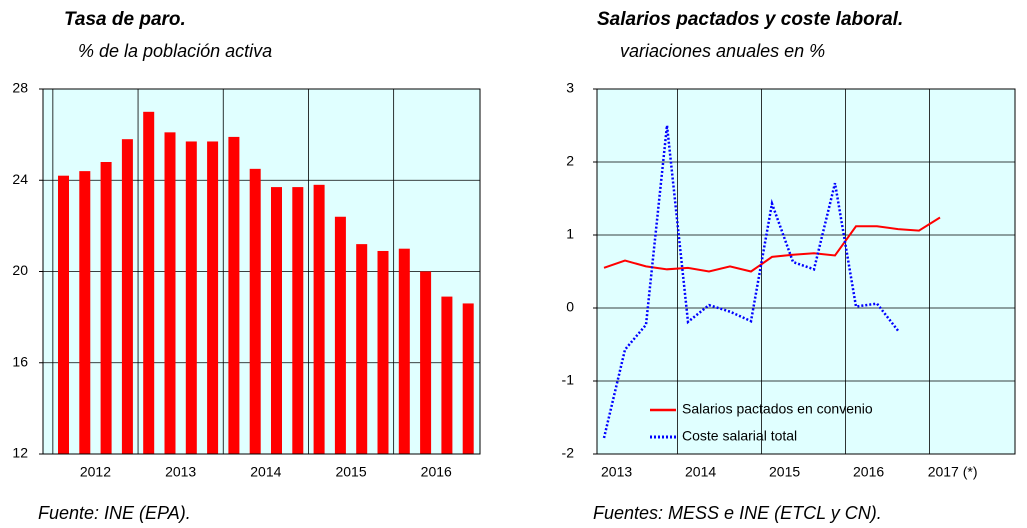 This screenshot has height=528, width=1027. What do you see at coordinates (20, 88) in the screenshot?
I see `y-tick-label: 28` at bounding box center [20, 88].